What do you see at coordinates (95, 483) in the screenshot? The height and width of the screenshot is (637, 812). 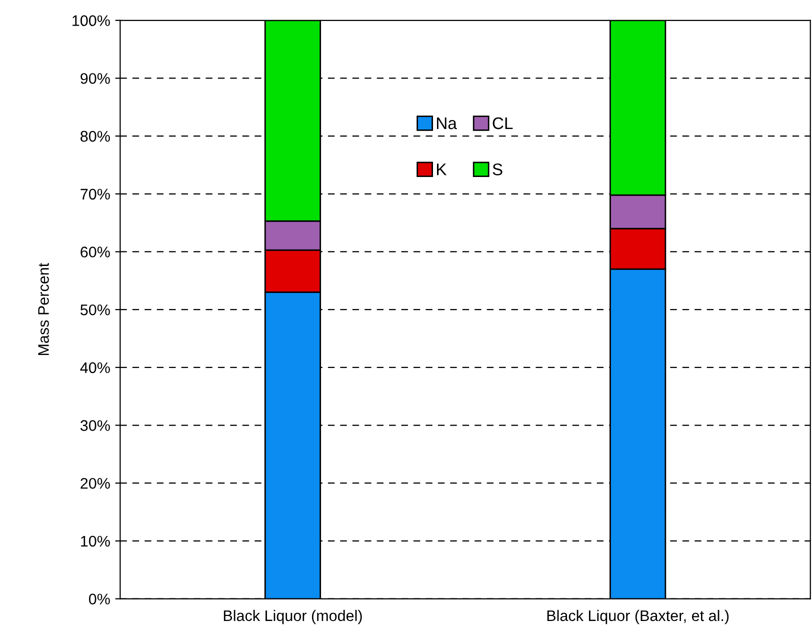 I see `y-tick-label: 20%` at bounding box center [95, 483].